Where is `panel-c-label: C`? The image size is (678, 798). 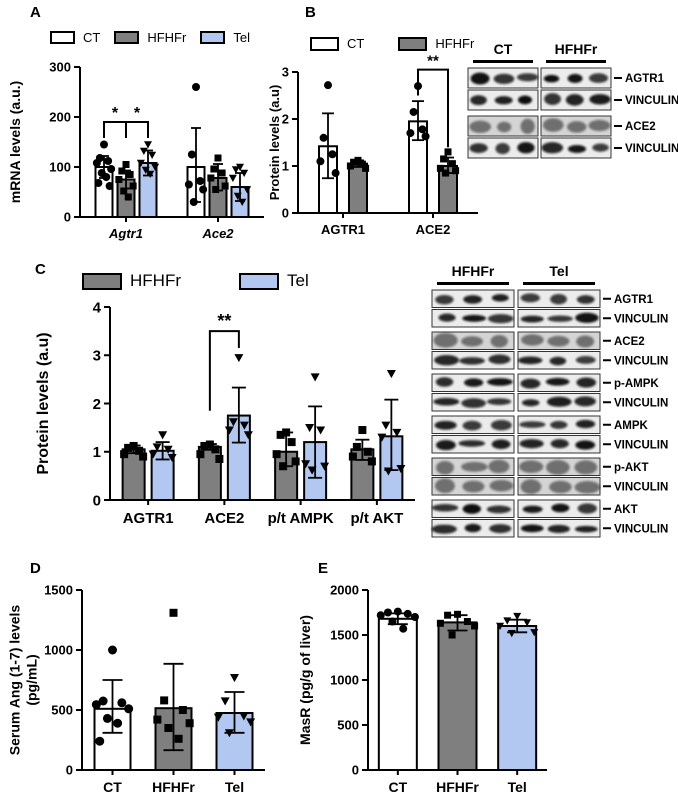 panel-c-label: C is located at coordinates (40, 269).